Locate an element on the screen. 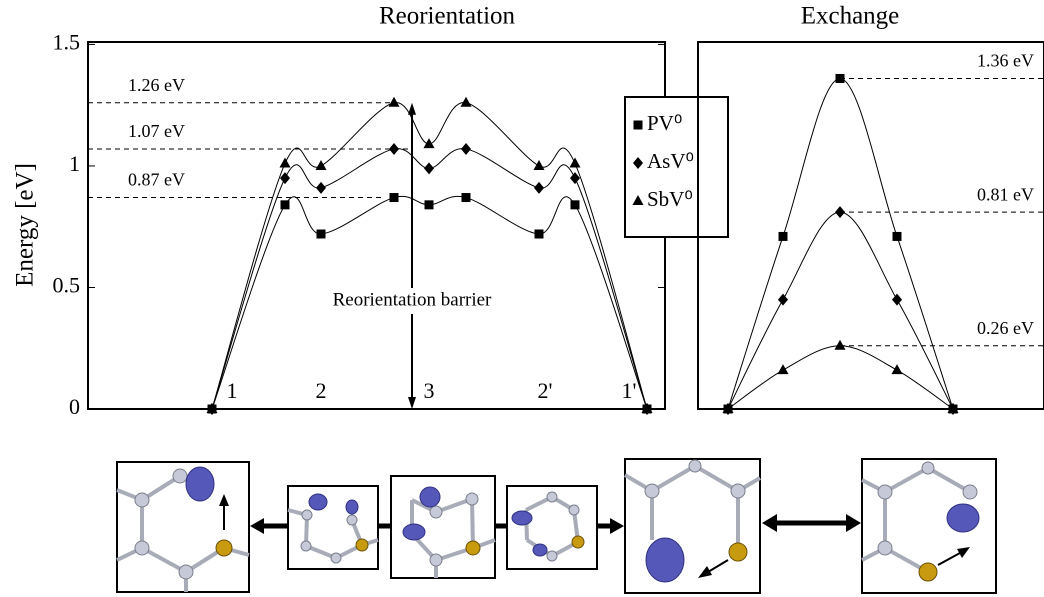 Image resolution: width=1044 pixels, height=597 pixels. legend-box is located at coordinates (676, 167).